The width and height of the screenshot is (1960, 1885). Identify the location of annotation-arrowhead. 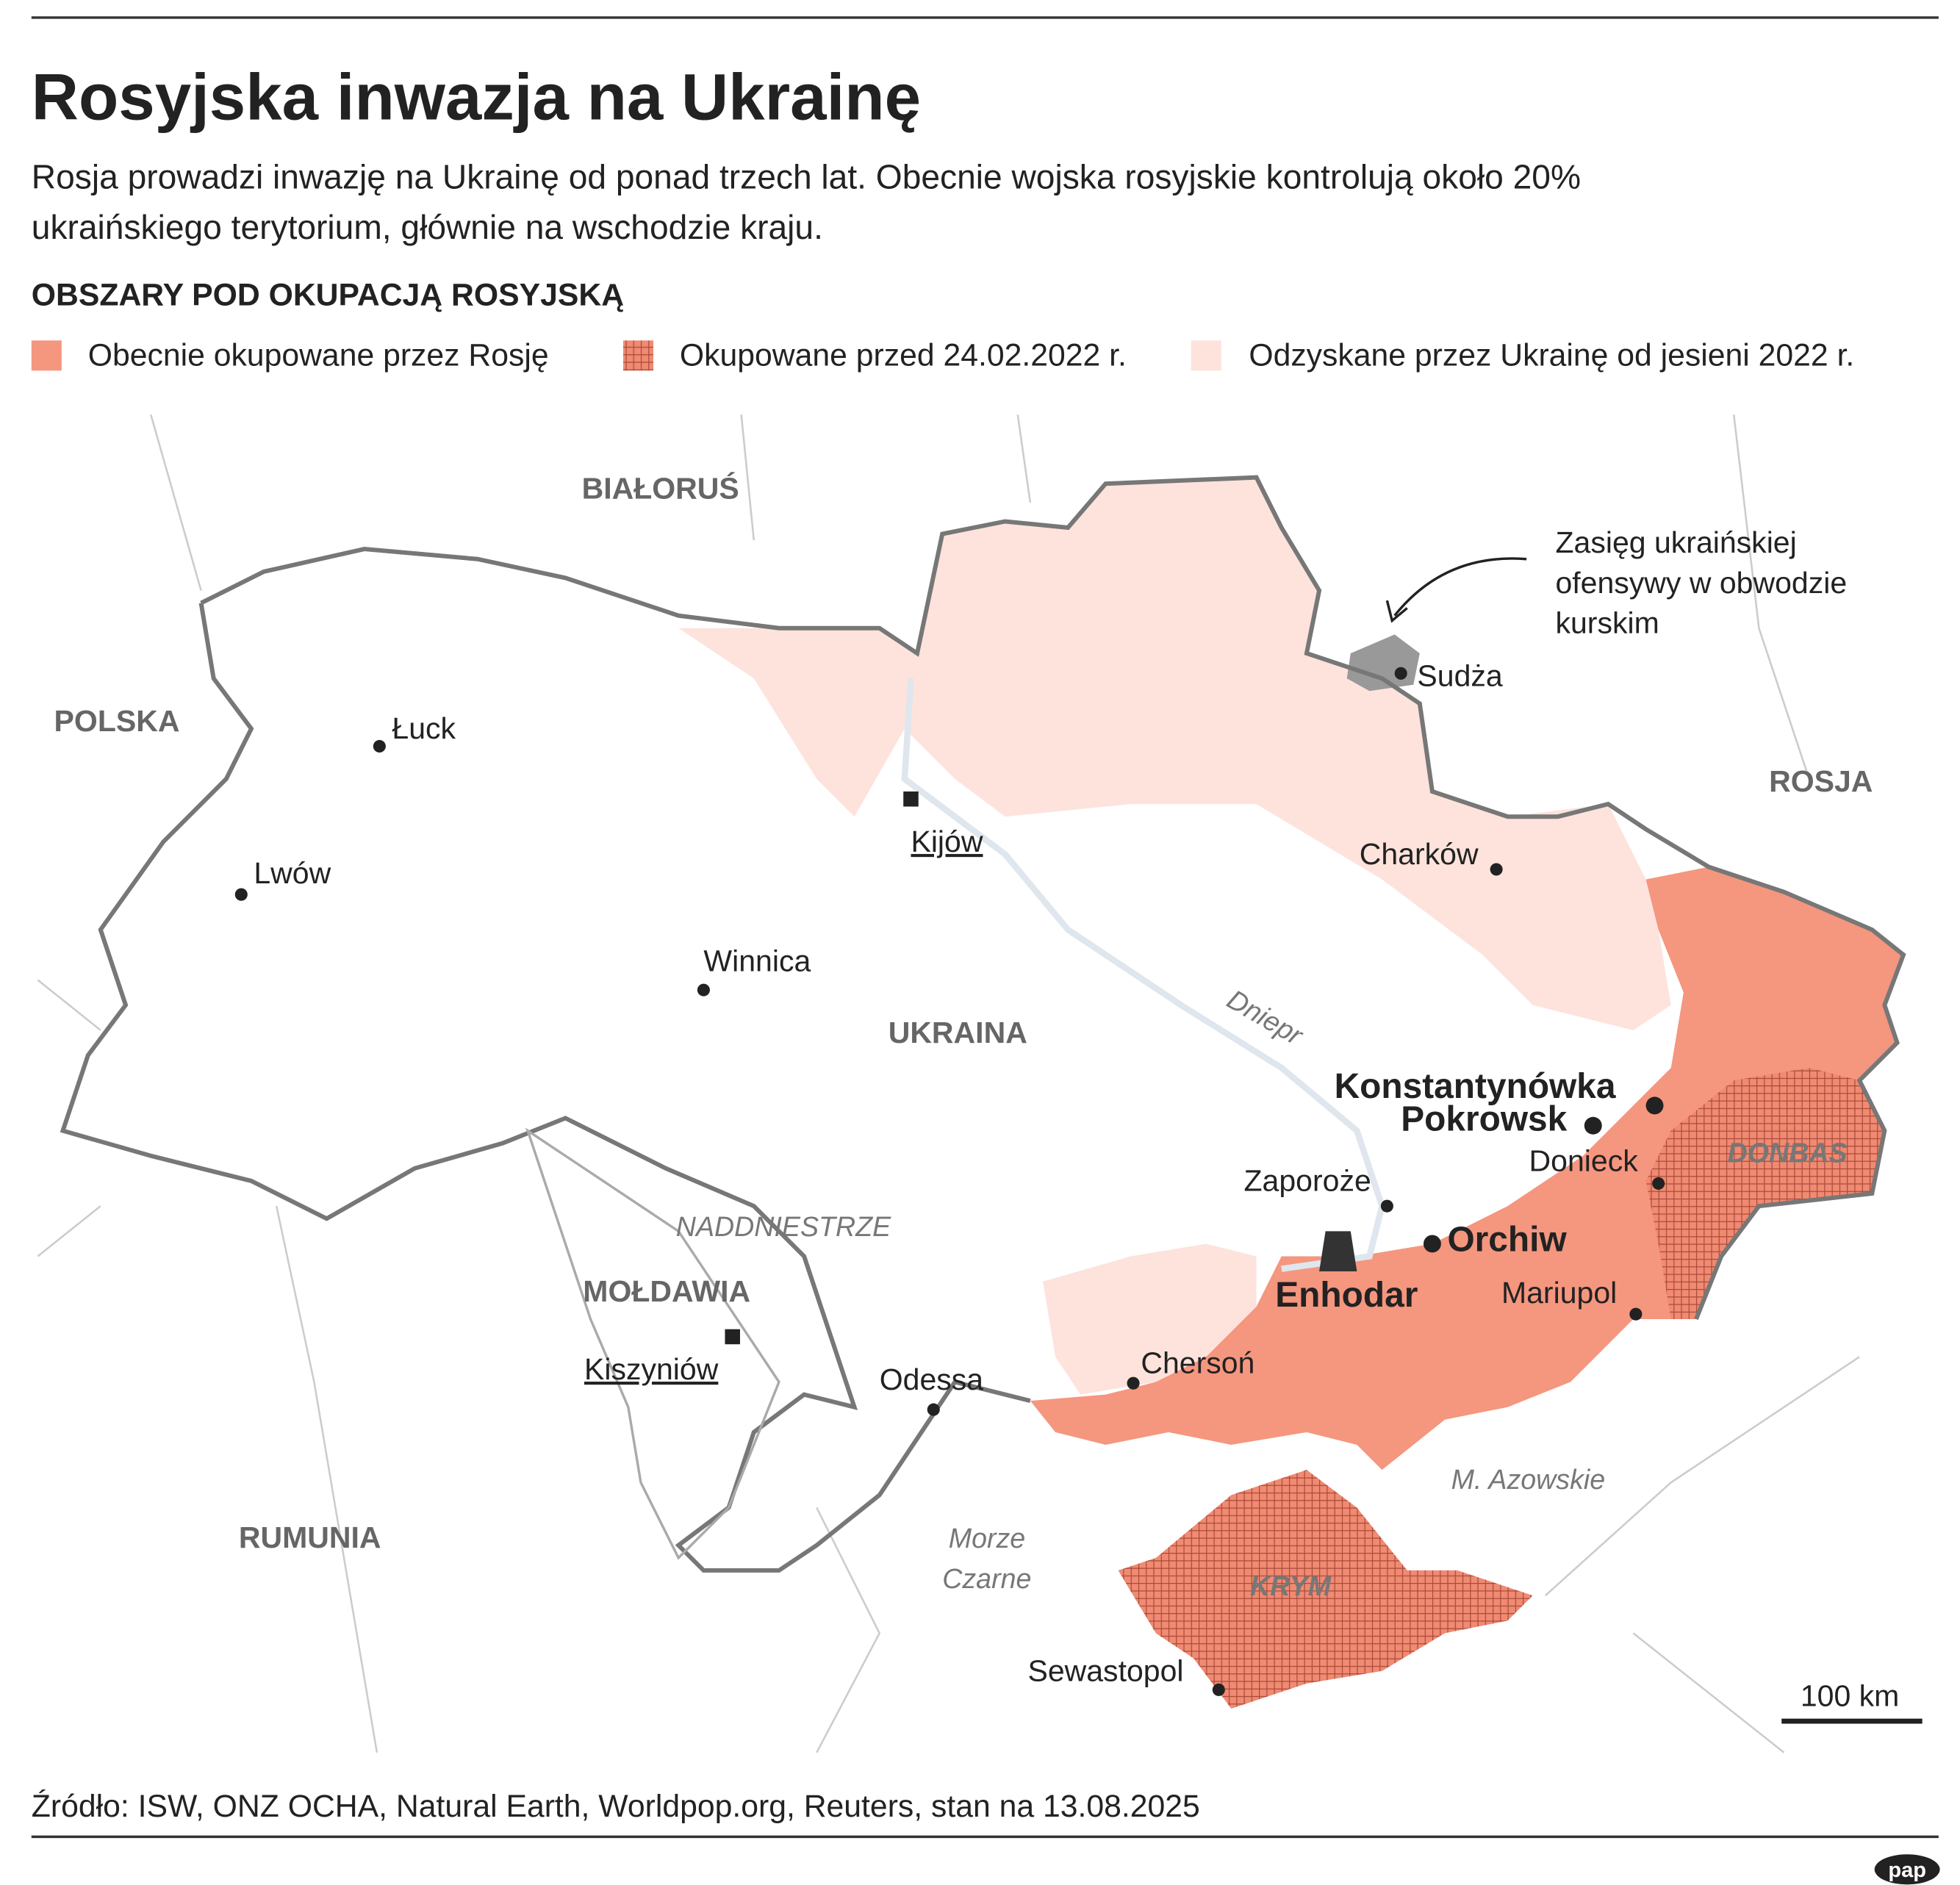
(1397, 611).